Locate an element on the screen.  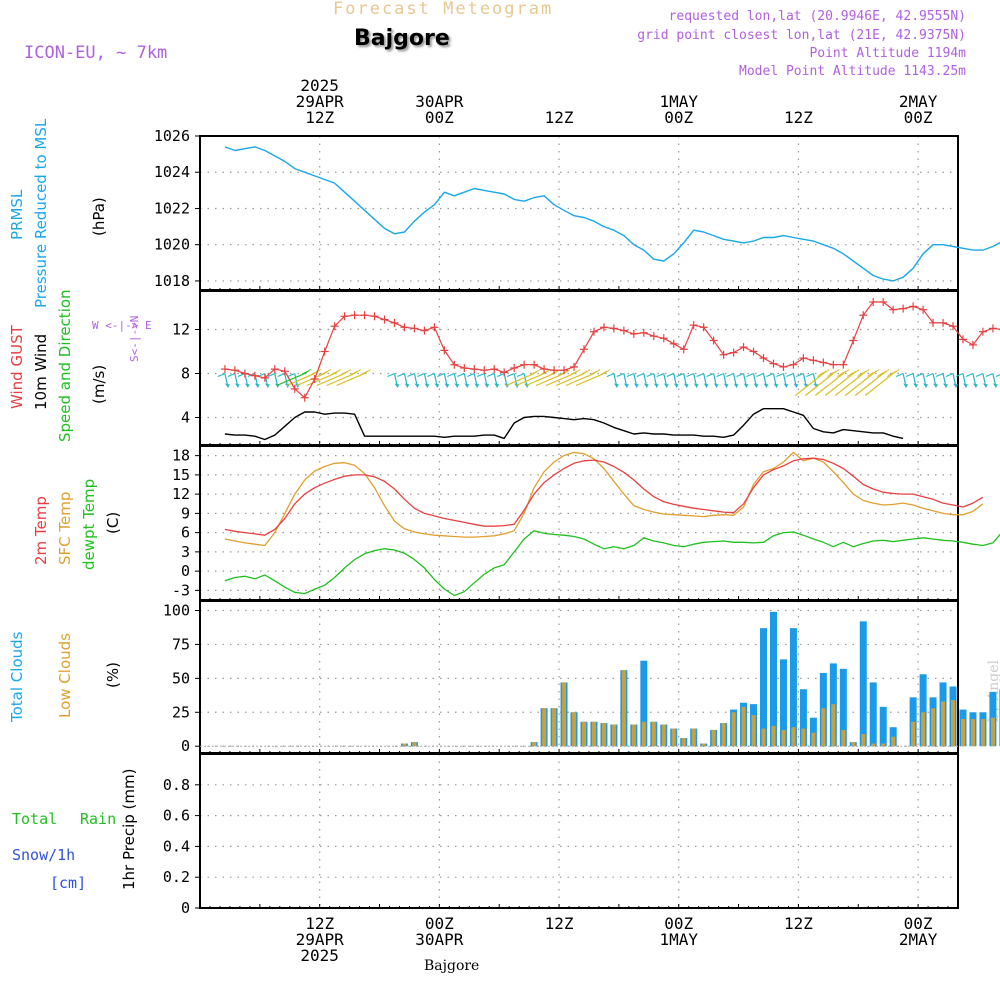
ytick-label: 8 is located at coordinates (185, 374).